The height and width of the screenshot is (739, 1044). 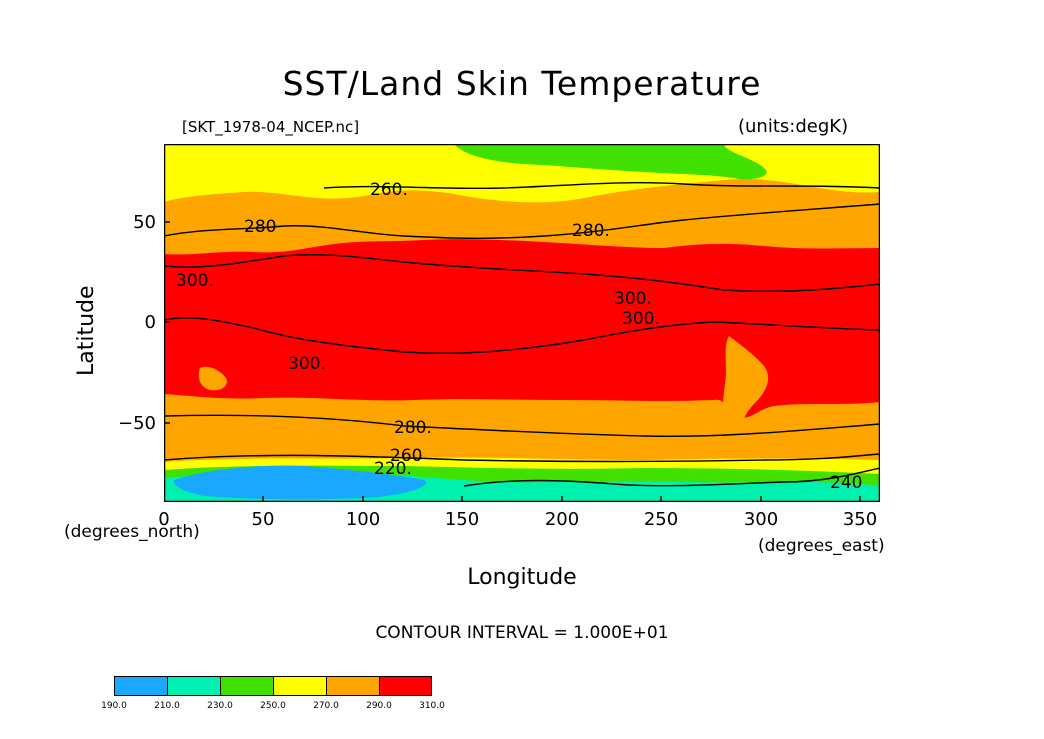 What do you see at coordinates (846, 483) in the screenshot?
I see `contour-label: 240` at bounding box center [846, 483].